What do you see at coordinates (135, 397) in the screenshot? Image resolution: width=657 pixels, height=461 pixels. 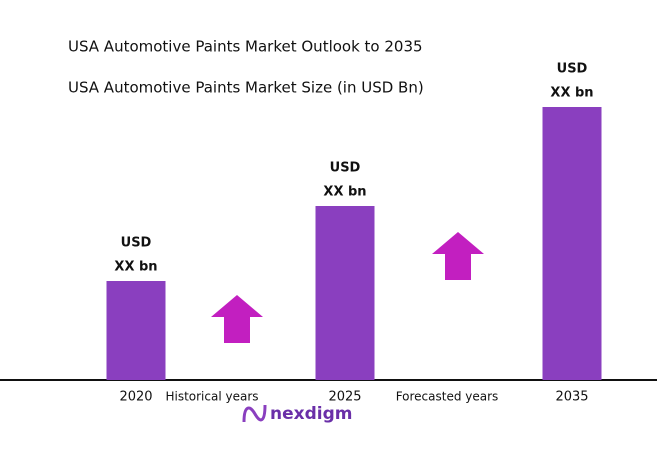 I see `x-tick-label: 2020` at bounding box center [135, 397].